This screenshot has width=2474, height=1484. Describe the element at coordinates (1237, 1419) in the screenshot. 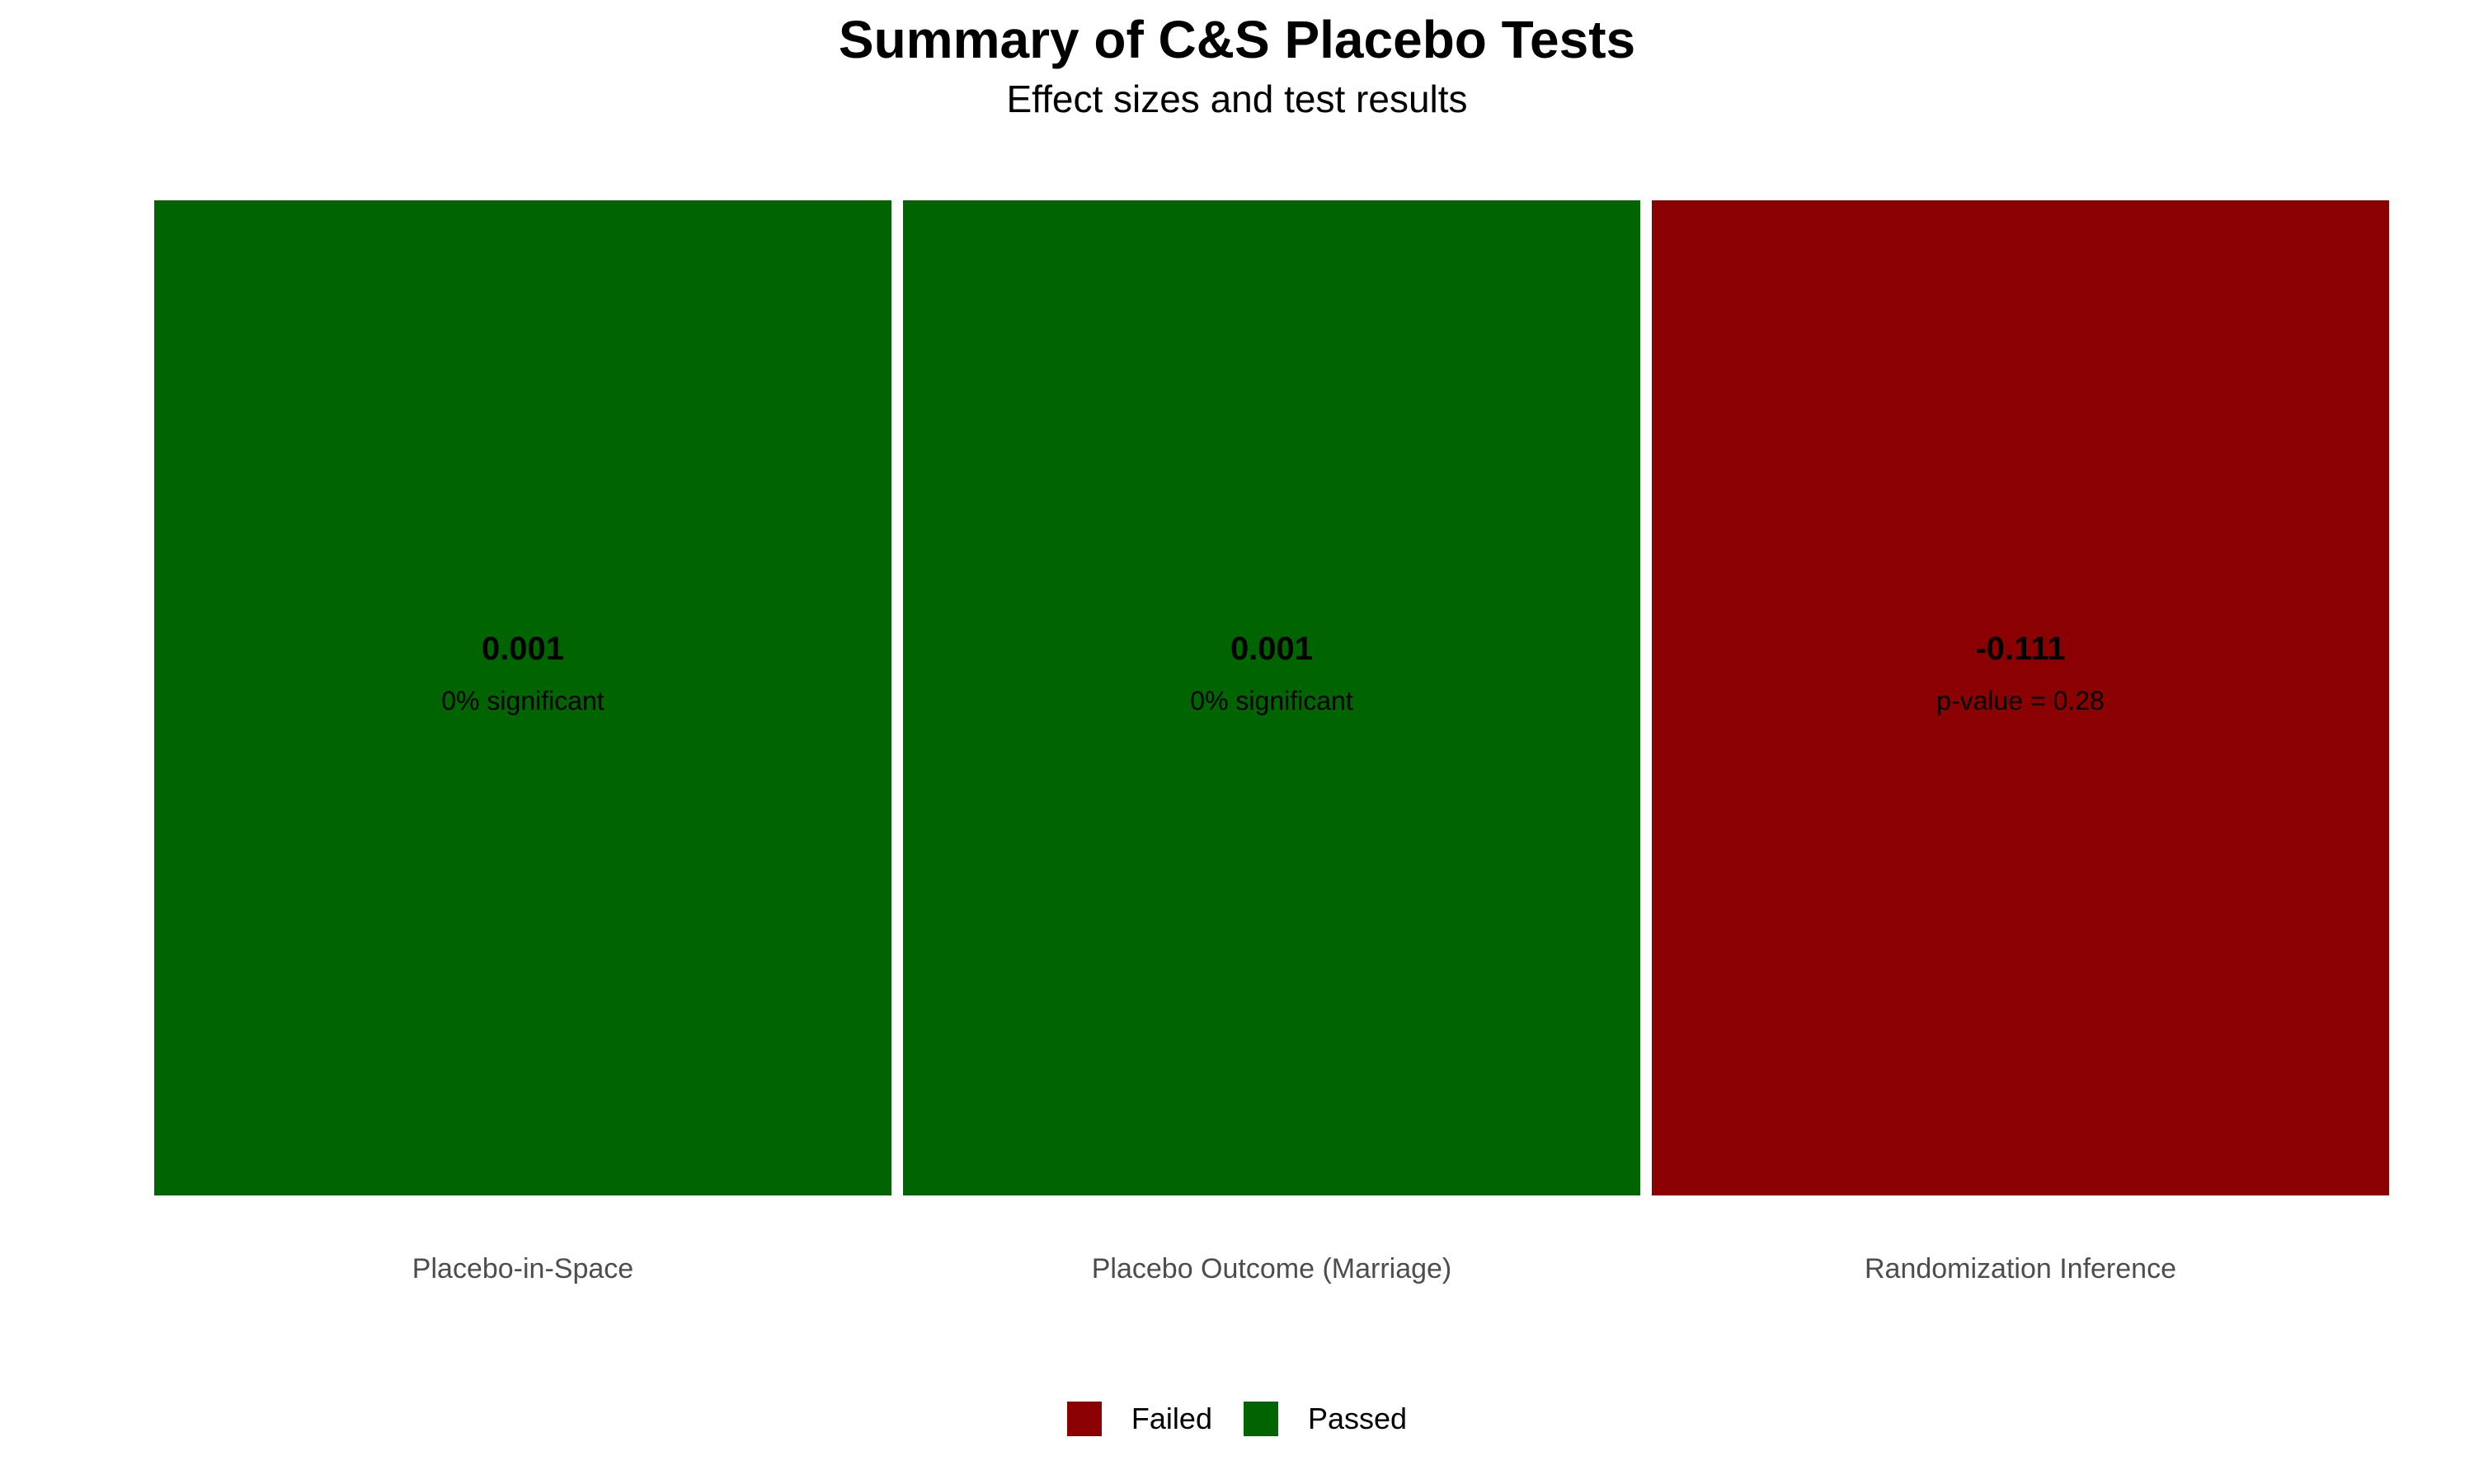

I see `legend: Failed Passed` at that location.